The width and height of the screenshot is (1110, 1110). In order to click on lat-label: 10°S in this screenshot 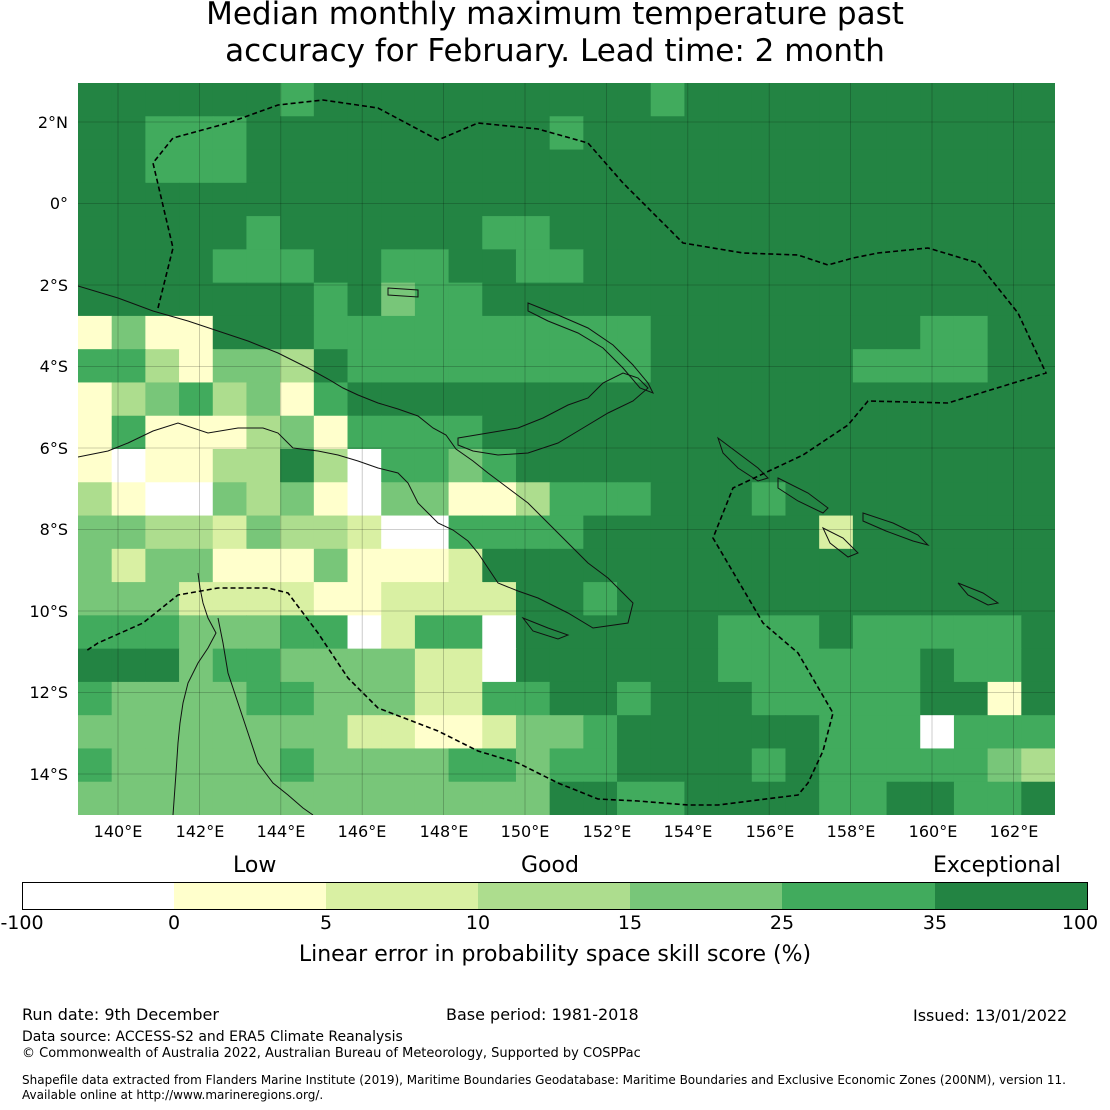, I will do `click(48, 611)`.